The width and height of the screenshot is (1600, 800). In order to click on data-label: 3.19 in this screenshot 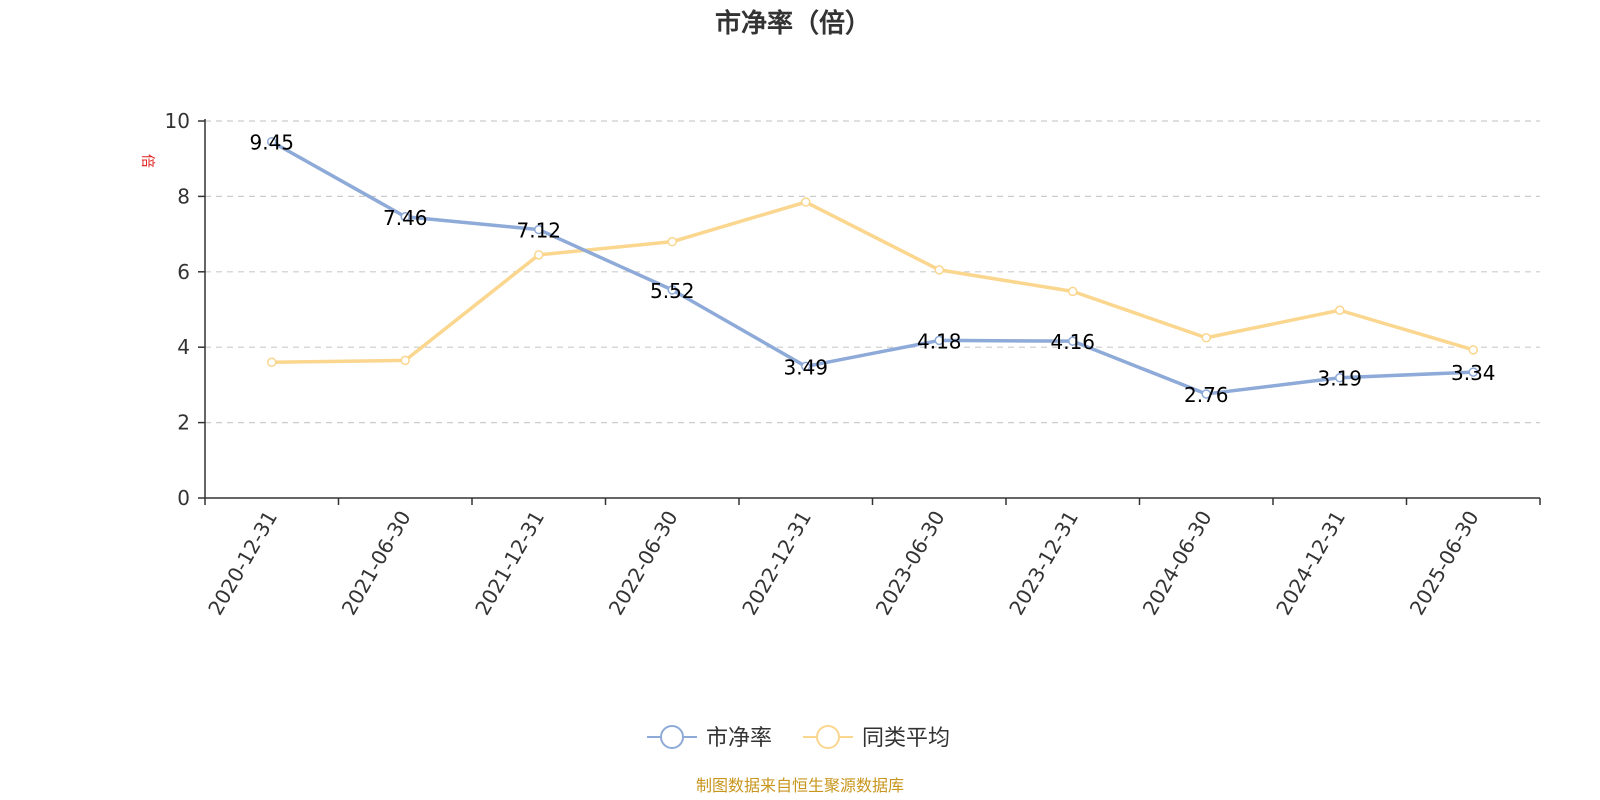, I will do `click(1339, 379)`.